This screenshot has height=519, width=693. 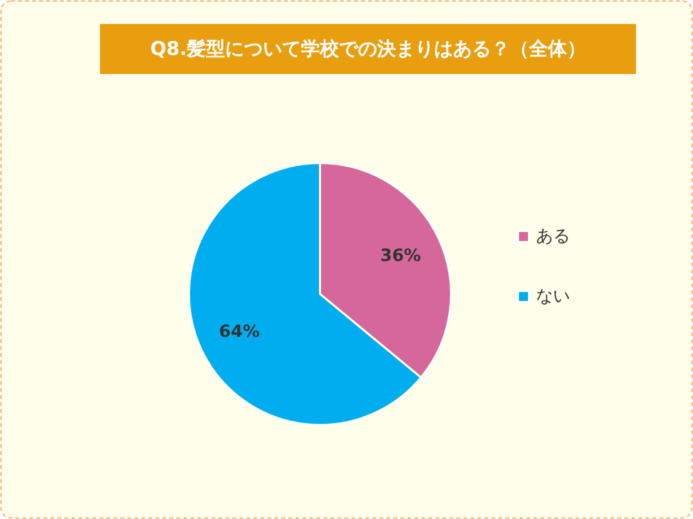 I want to click on legend-label: ない, so click(x=553, y=296).